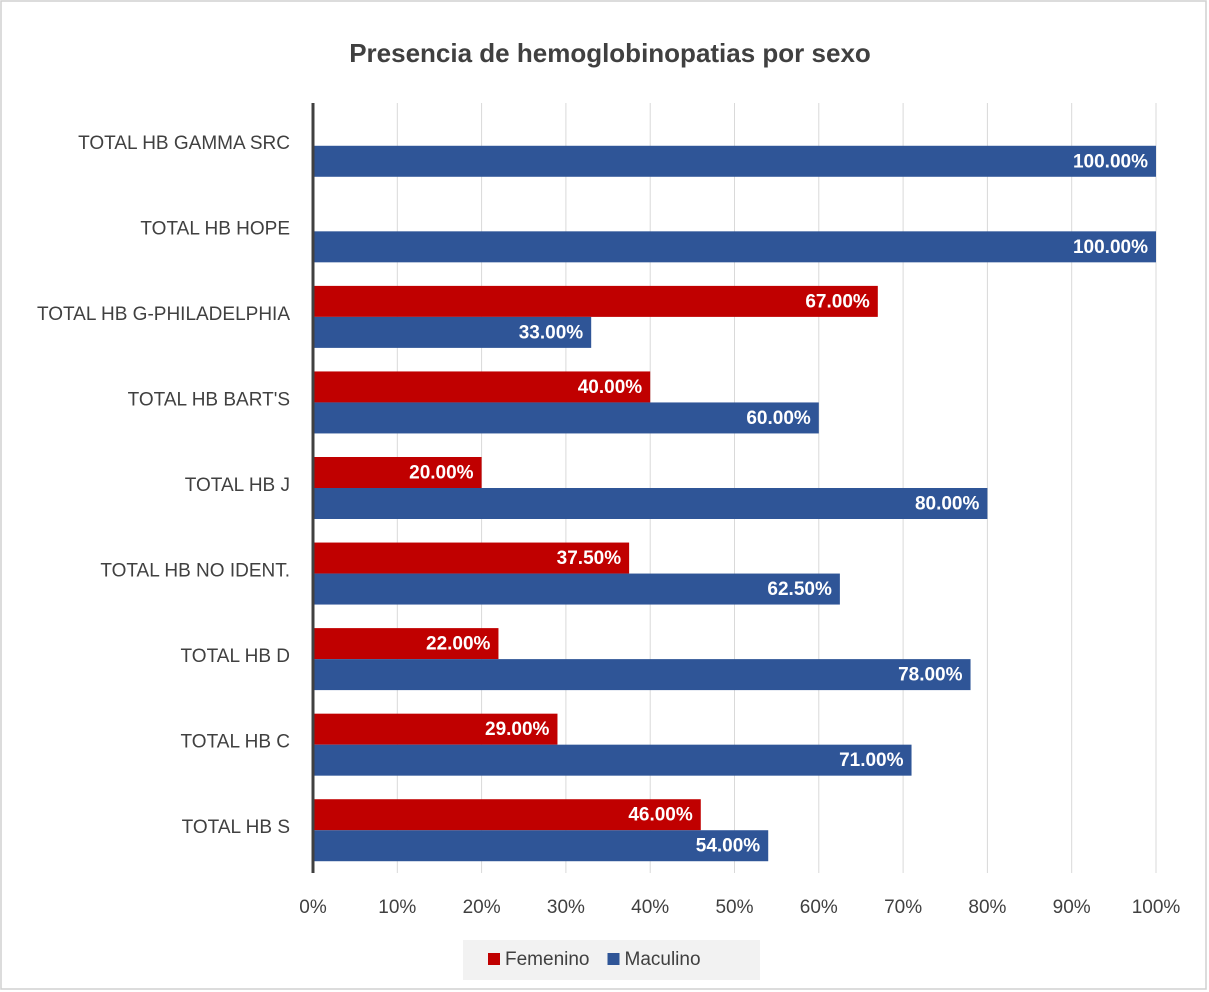 The width and height of the screenshot is (1209, 992). Describe the element at coordinates (195, 571) in the screenshot. I see `y-tick-label: TOTAL HB NO IDENT.` at that location.